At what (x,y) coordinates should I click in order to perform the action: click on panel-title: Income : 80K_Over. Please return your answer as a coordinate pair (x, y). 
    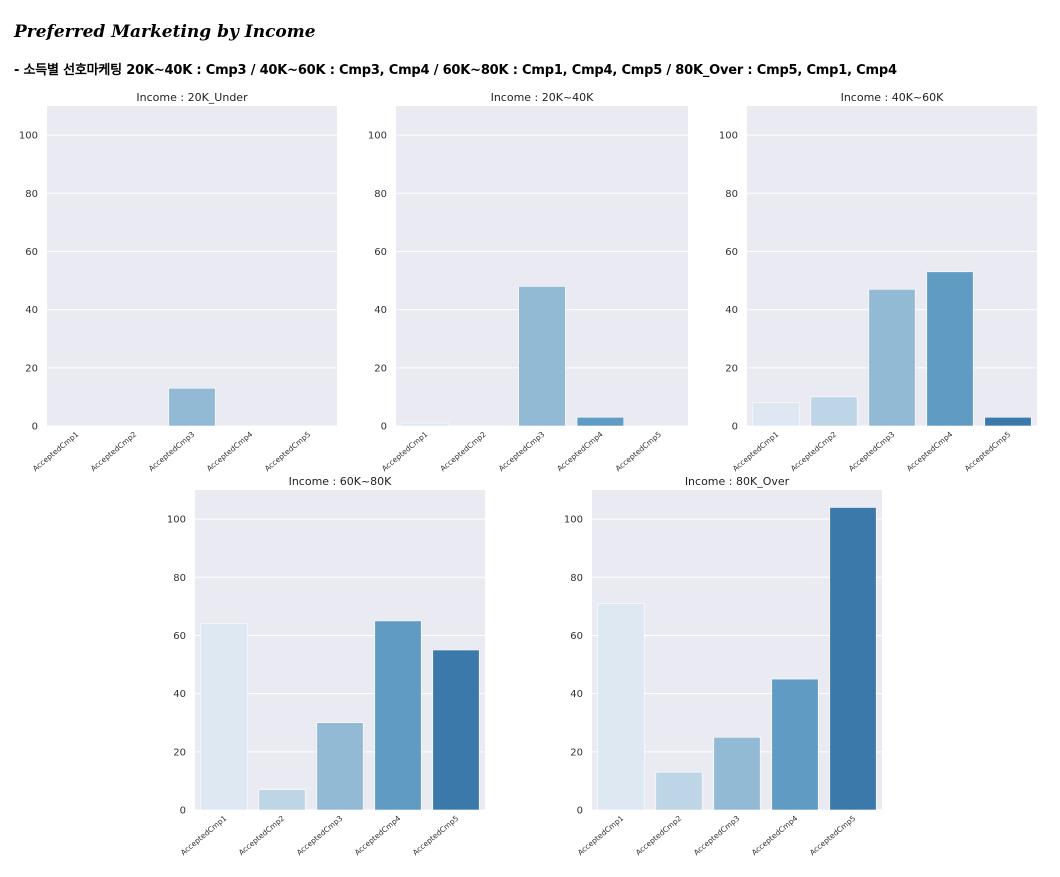
    Looking at the image, I should click on (737, 481).